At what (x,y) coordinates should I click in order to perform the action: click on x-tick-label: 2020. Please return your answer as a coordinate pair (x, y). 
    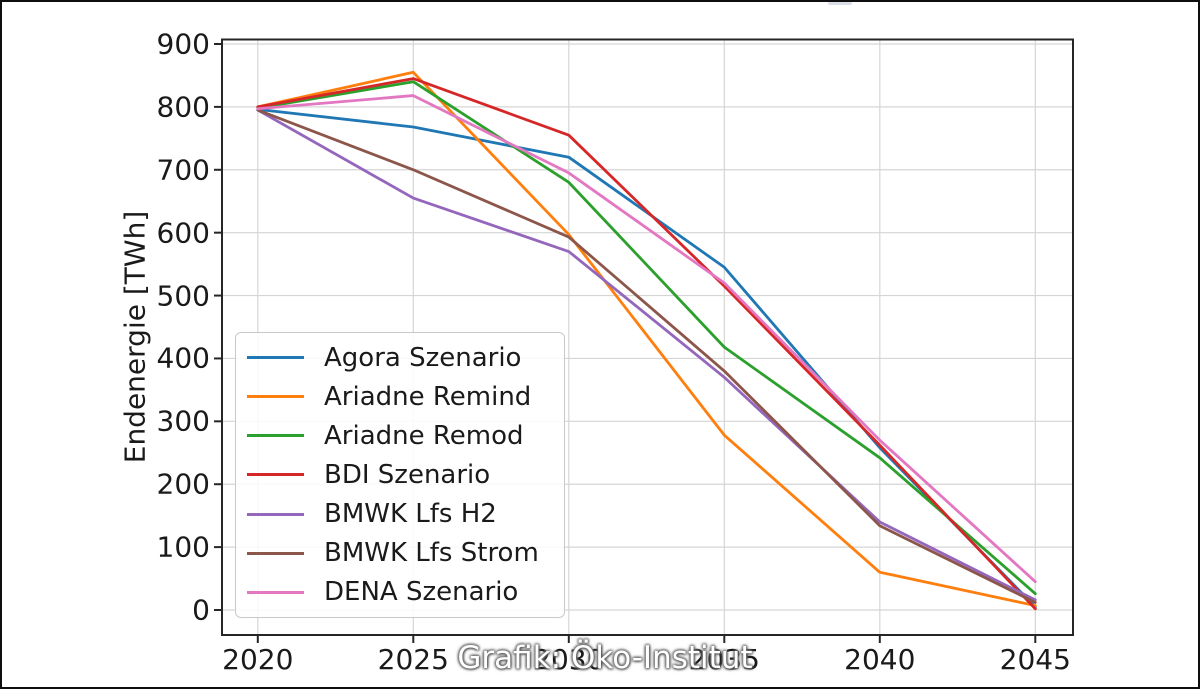
    Looking at the image, I should click on (258, 659).